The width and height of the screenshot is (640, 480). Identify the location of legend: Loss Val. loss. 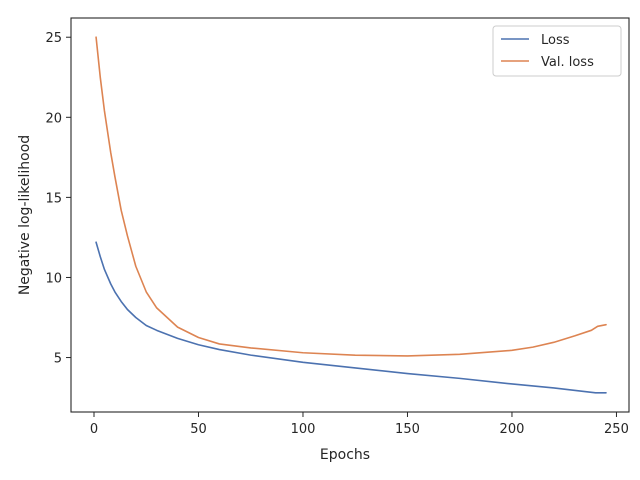
(557, 51).